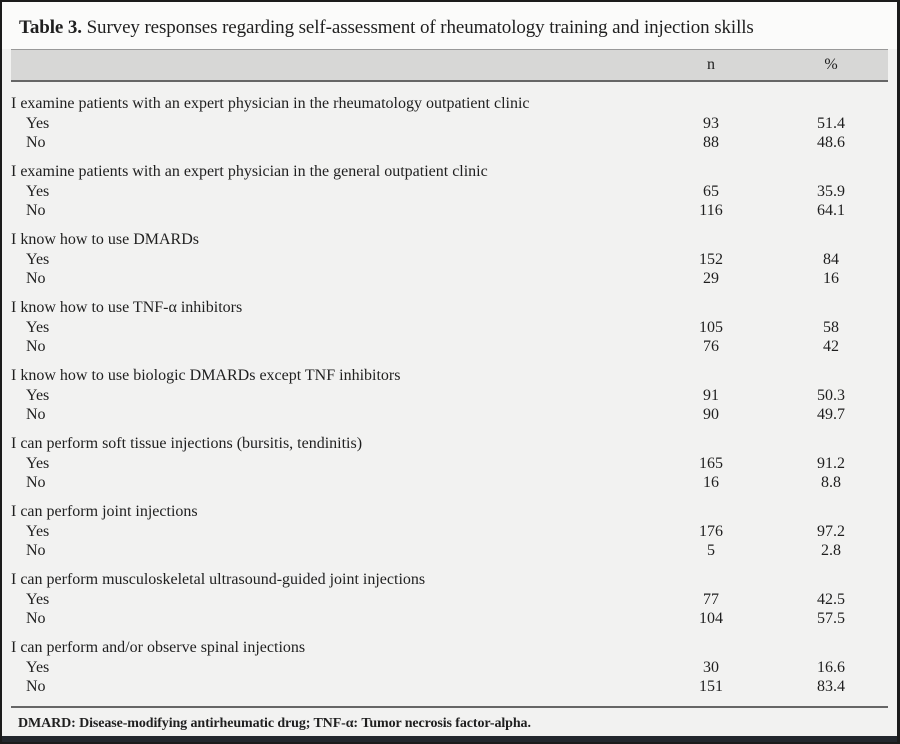  What do you see at coordinates (449, 240) in the screenshot?
I see `question-row: I know how to use DMARDs` at bounding box center [449, 240].